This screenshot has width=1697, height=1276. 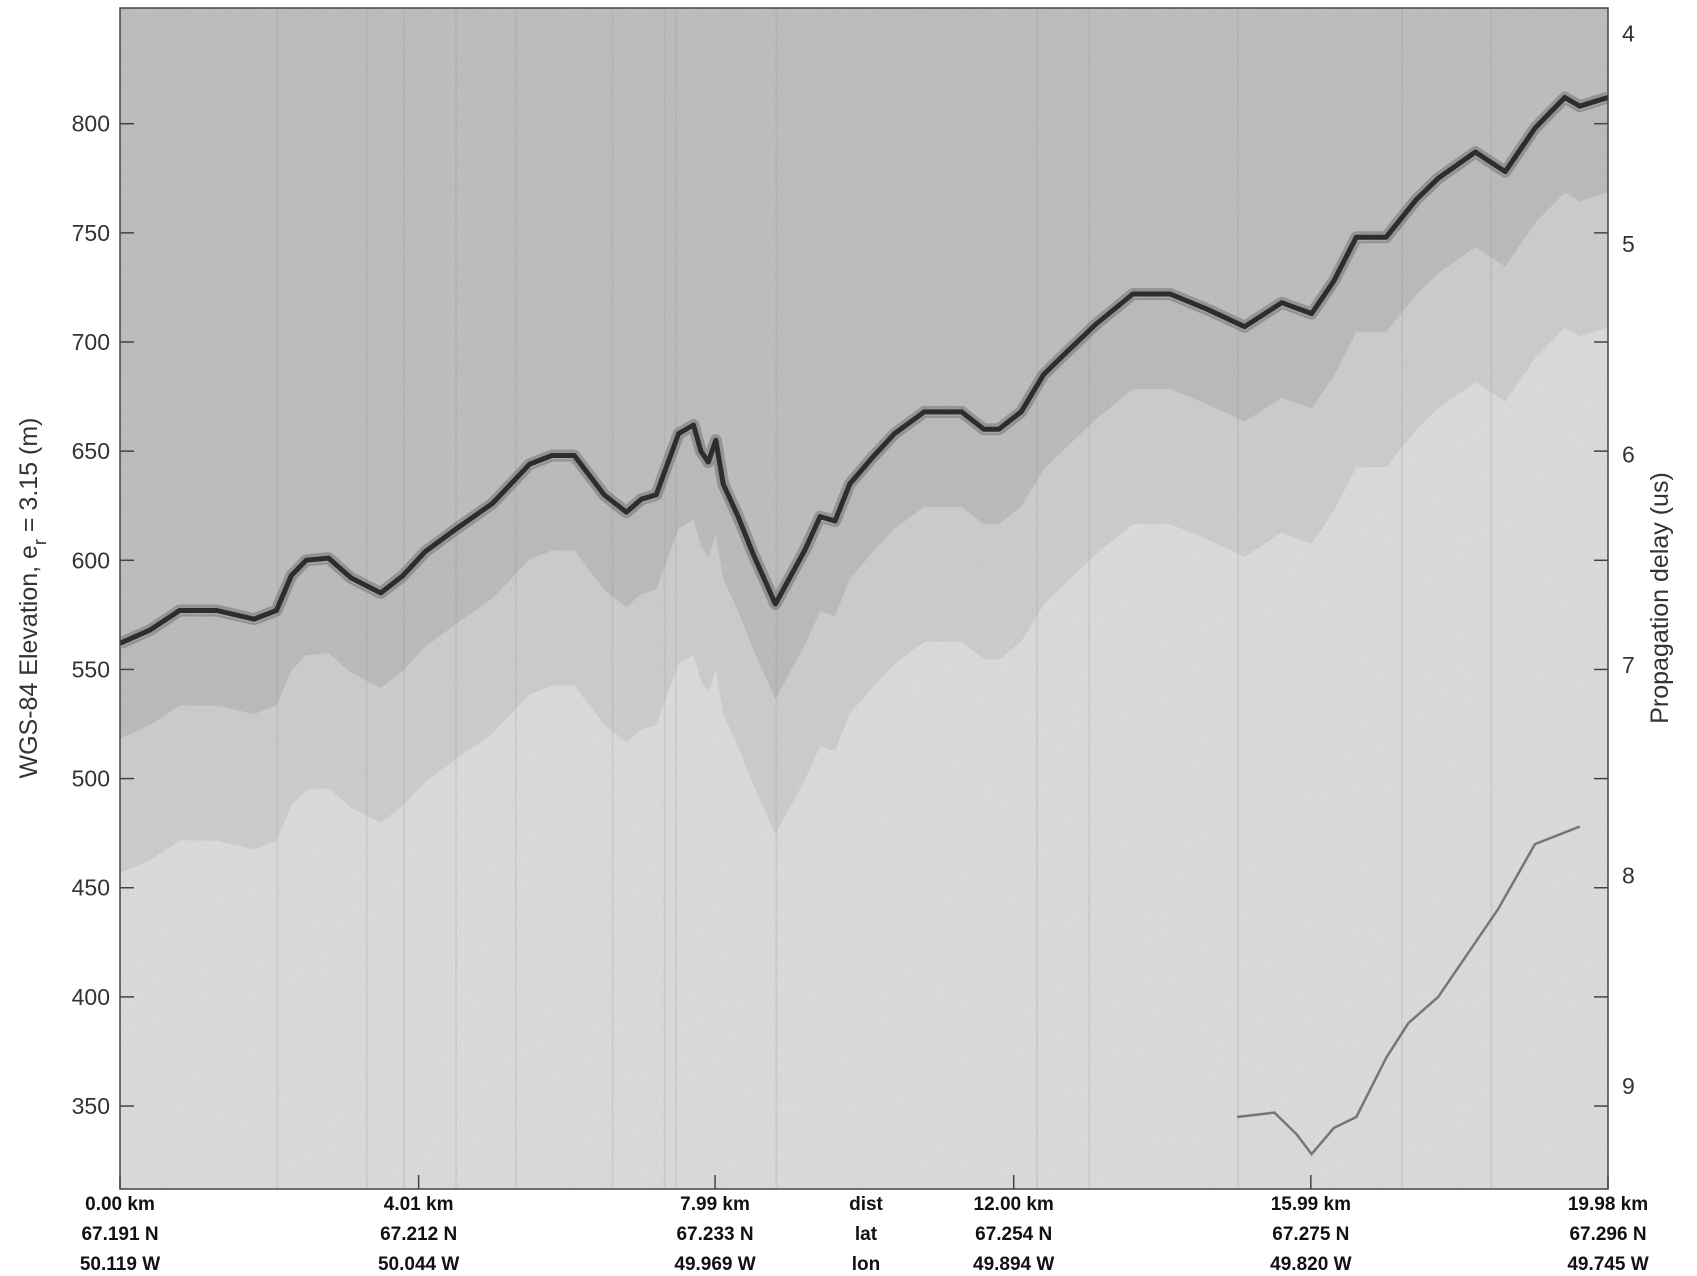 What do you see at coordinates (91, 669) in the screenshot?
I see `left-tick-label: 550` at bounding box center [91, 669].